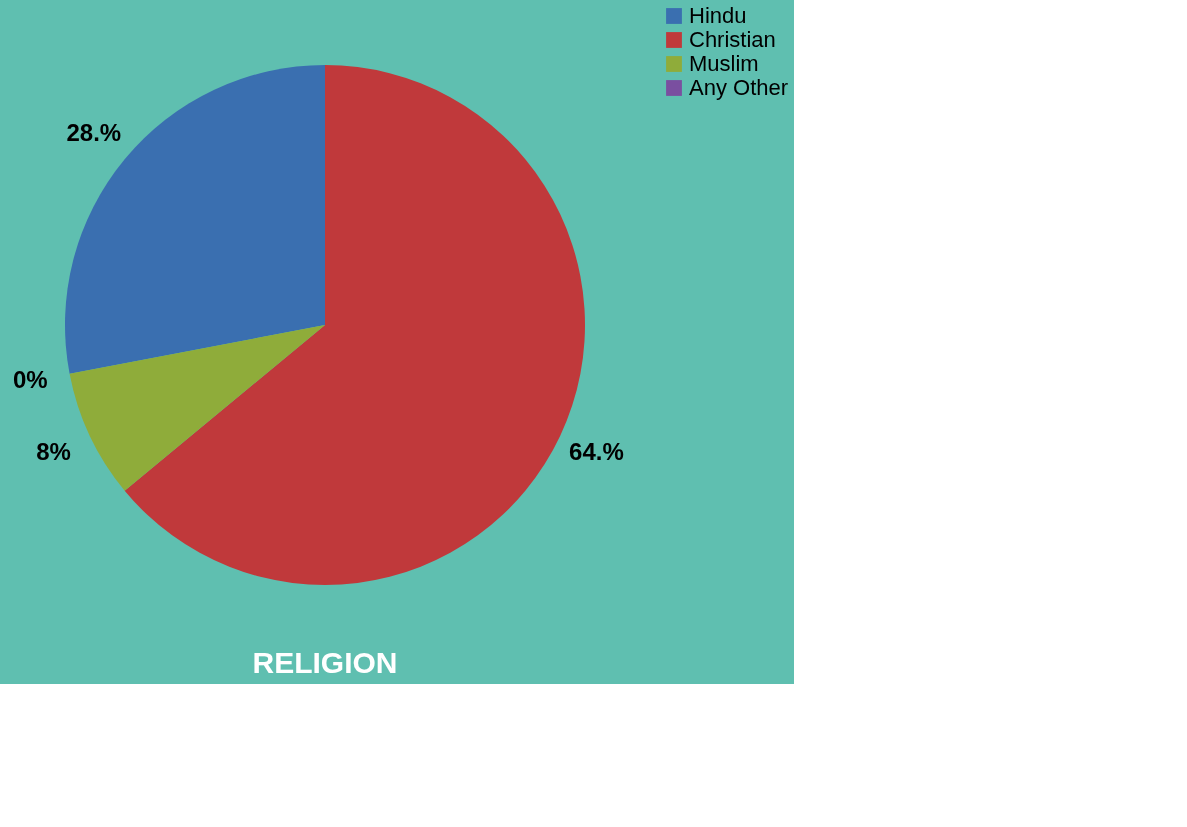  Describe the element at coordinates (30, 380) in the screenshot. I see `text: 0%` at that location.